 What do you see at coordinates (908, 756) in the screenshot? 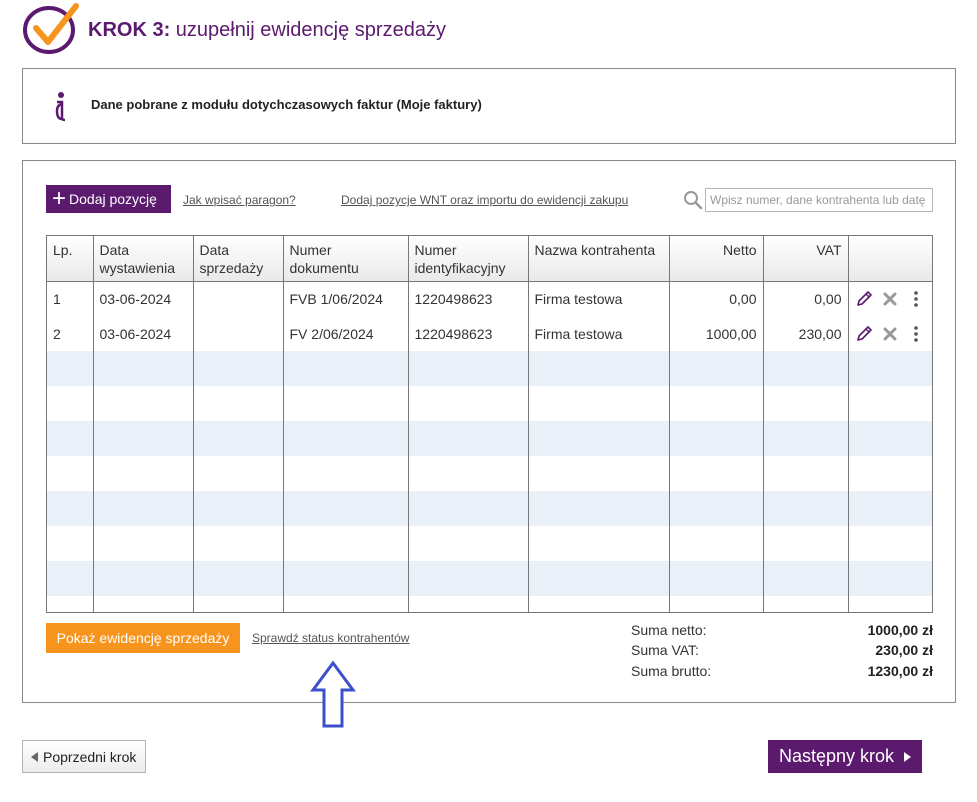
I see `triangle-right-icon` at bounding box center [908, 756].